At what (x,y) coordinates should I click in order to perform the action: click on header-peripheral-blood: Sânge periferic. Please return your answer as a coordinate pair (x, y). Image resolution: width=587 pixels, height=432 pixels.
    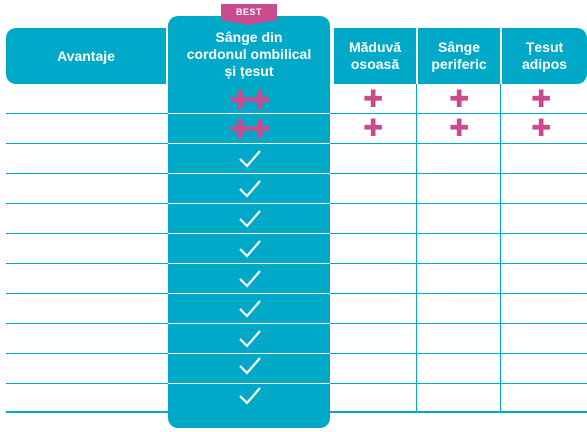
    Looking at the image, I should click on (459, 56).